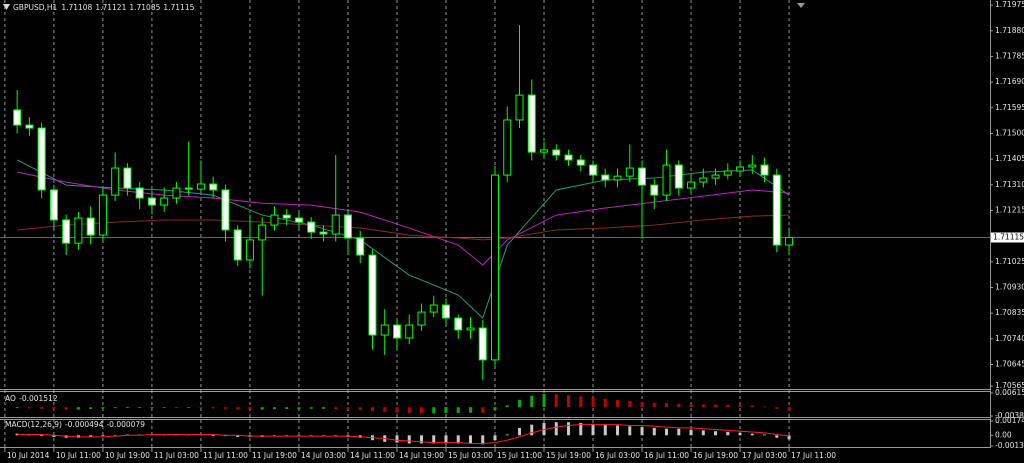  Describe the element at coordinates (6, 7) in the screenshot. I see `menu-icon` at that location.